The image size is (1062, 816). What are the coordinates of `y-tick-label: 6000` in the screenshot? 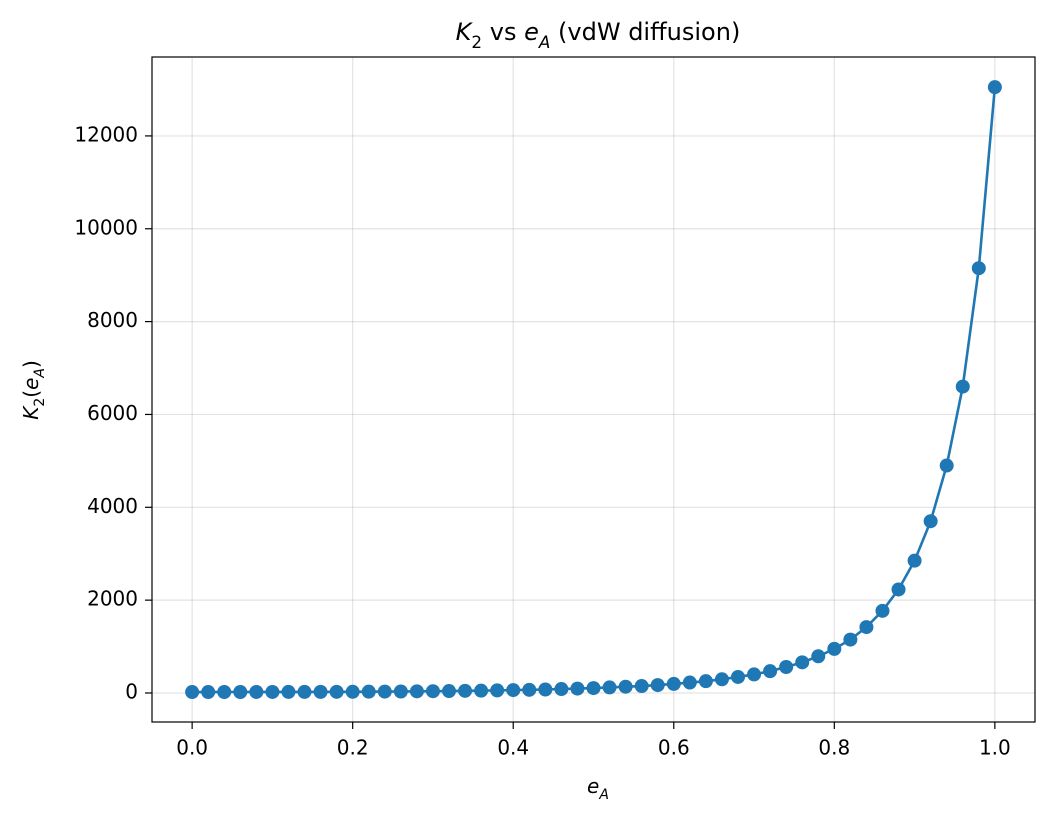 It's located at (112, 413).